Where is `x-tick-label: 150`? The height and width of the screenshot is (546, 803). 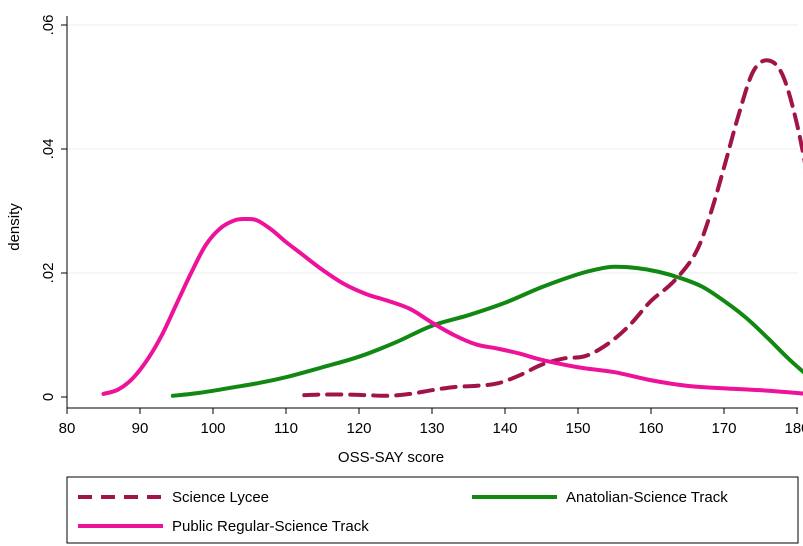 x-tick-label: 150 is located at coordinates (577, 428).